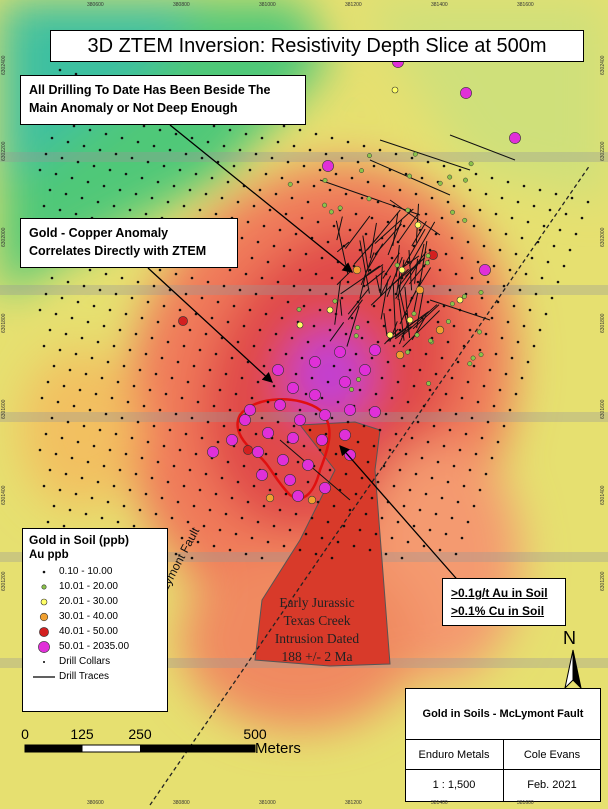 The image size is (608, 809). Describe the element at coordinates (25, 734) in the screenshot. I see `scale-label: 0` at that location.